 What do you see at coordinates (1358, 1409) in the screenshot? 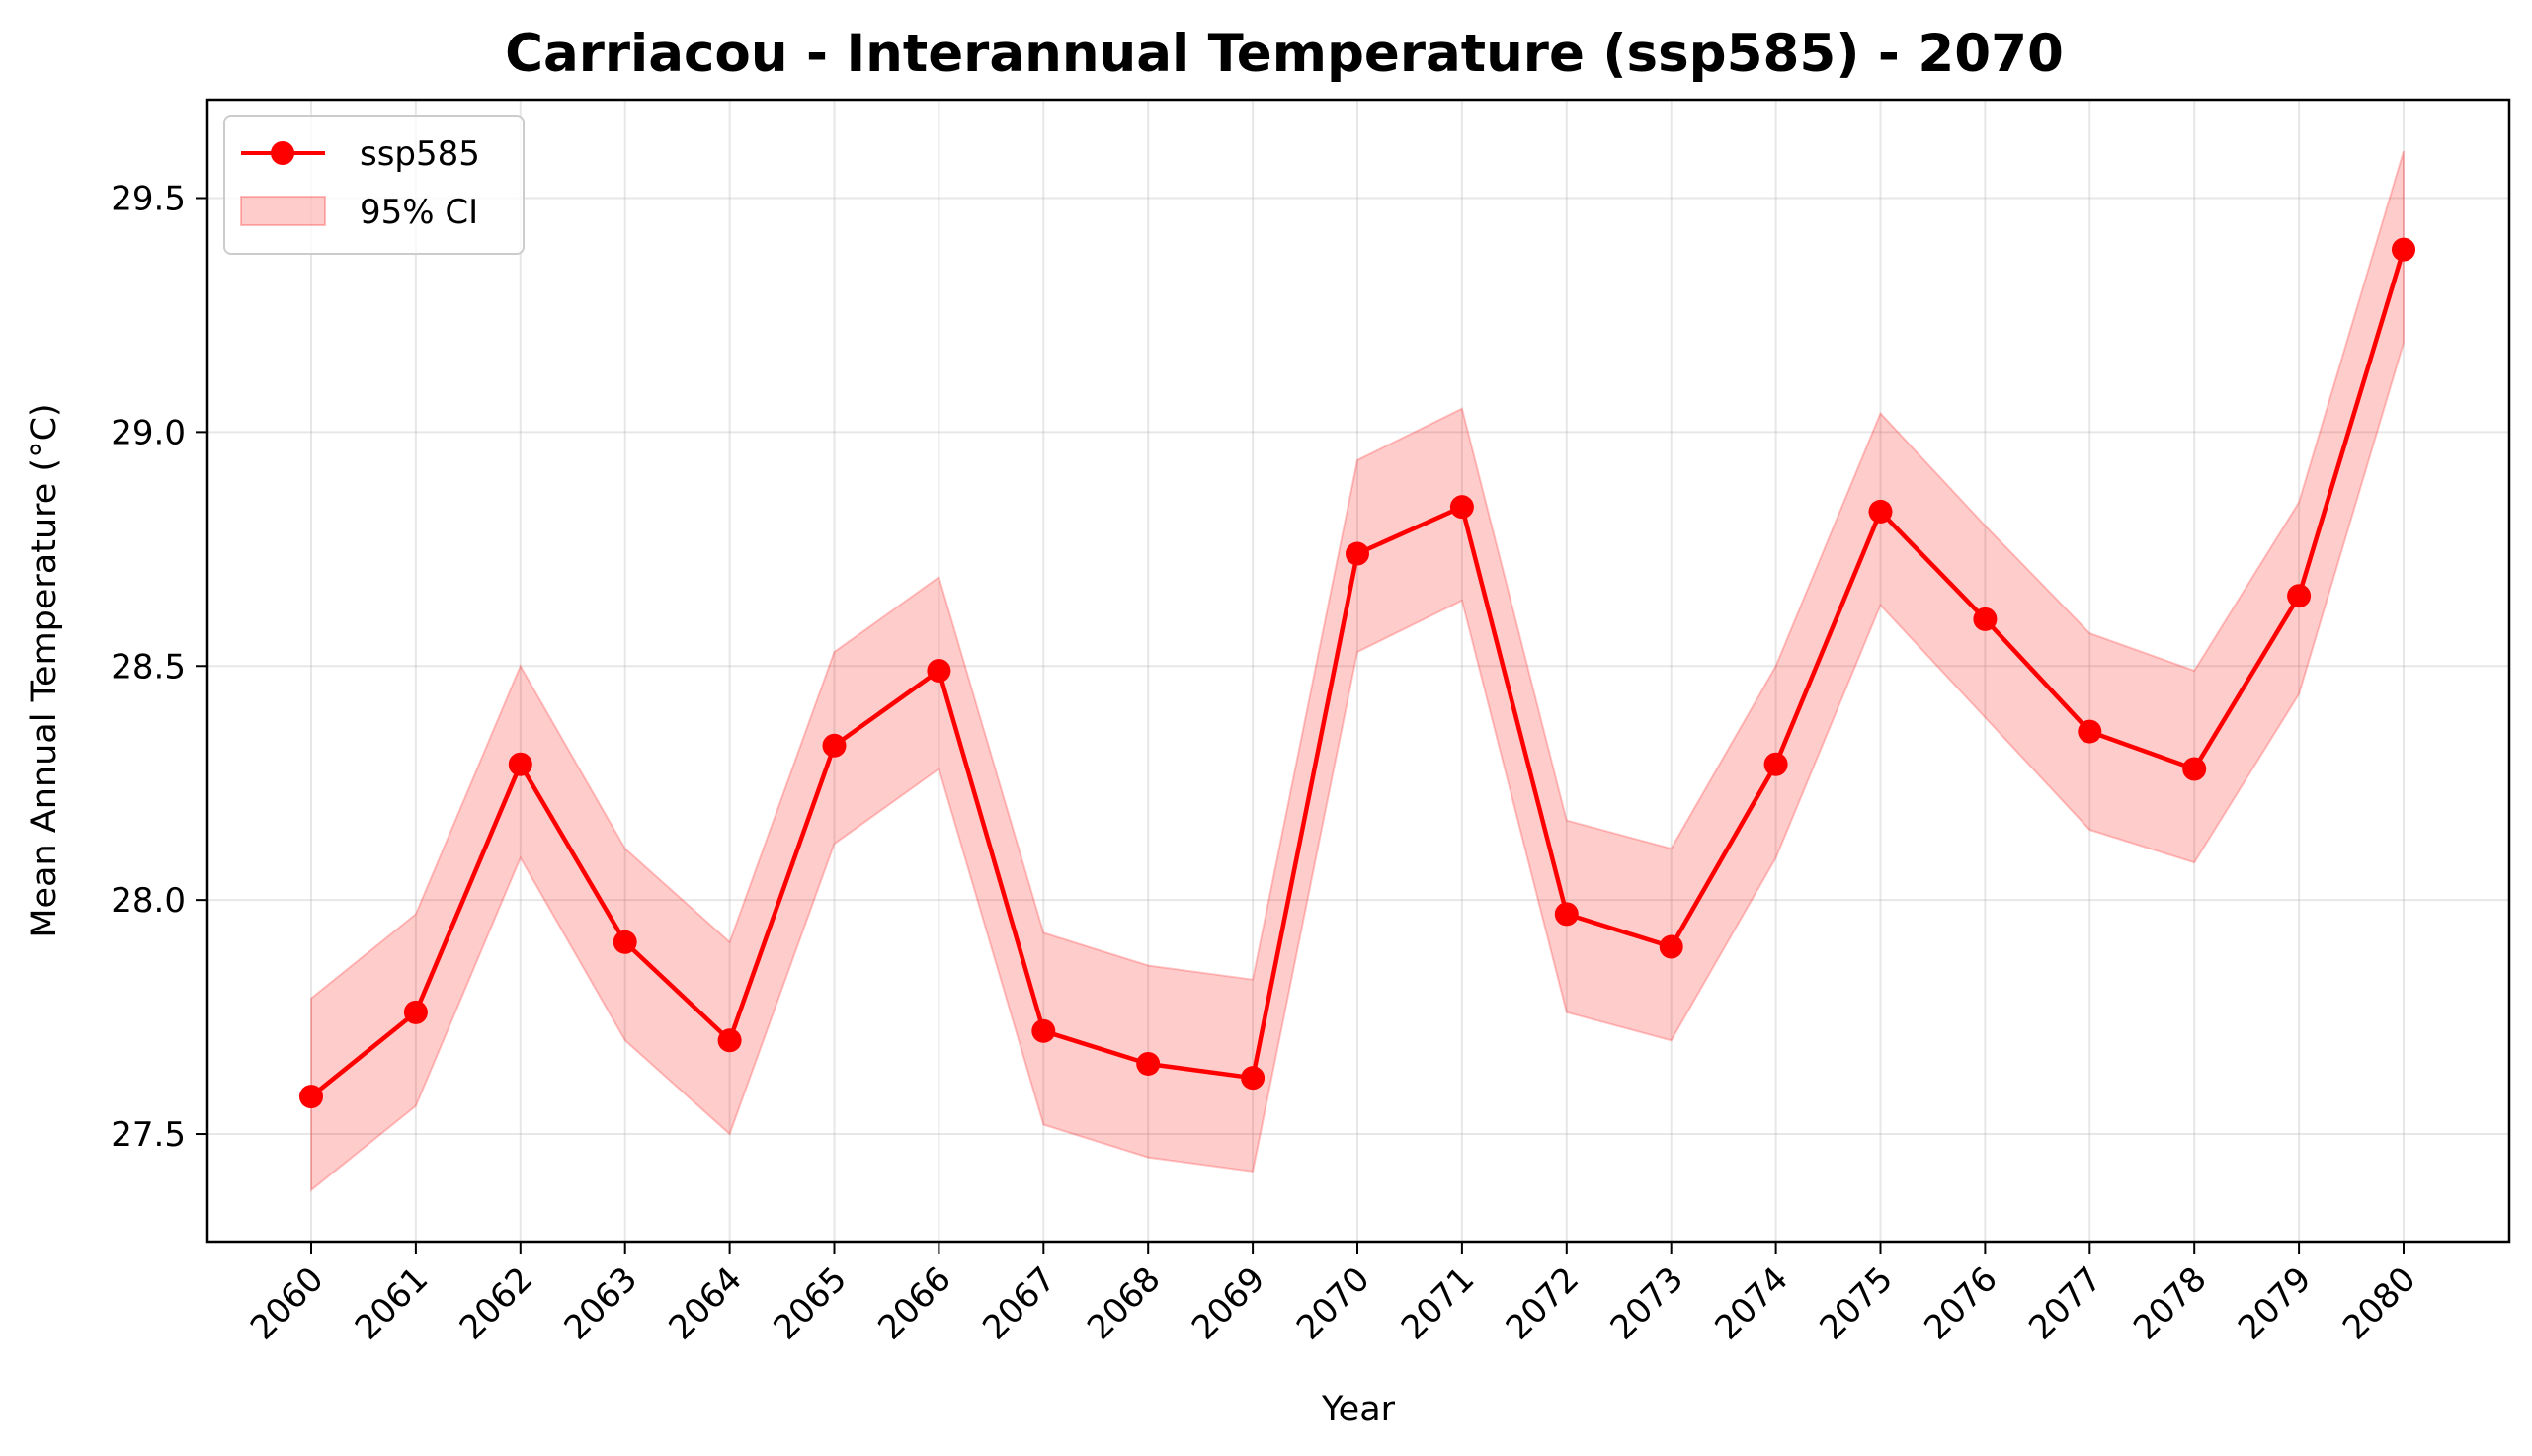
I see `x-axis-label: Year` at bounding box center [1358, 1409].